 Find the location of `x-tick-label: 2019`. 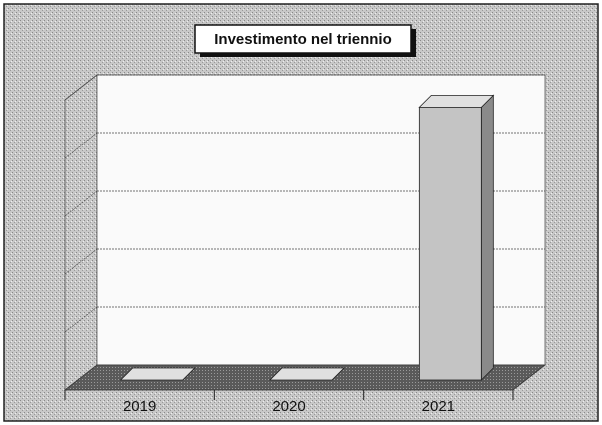

x-tick-label: 2019 is located at coordinates (139, 406).